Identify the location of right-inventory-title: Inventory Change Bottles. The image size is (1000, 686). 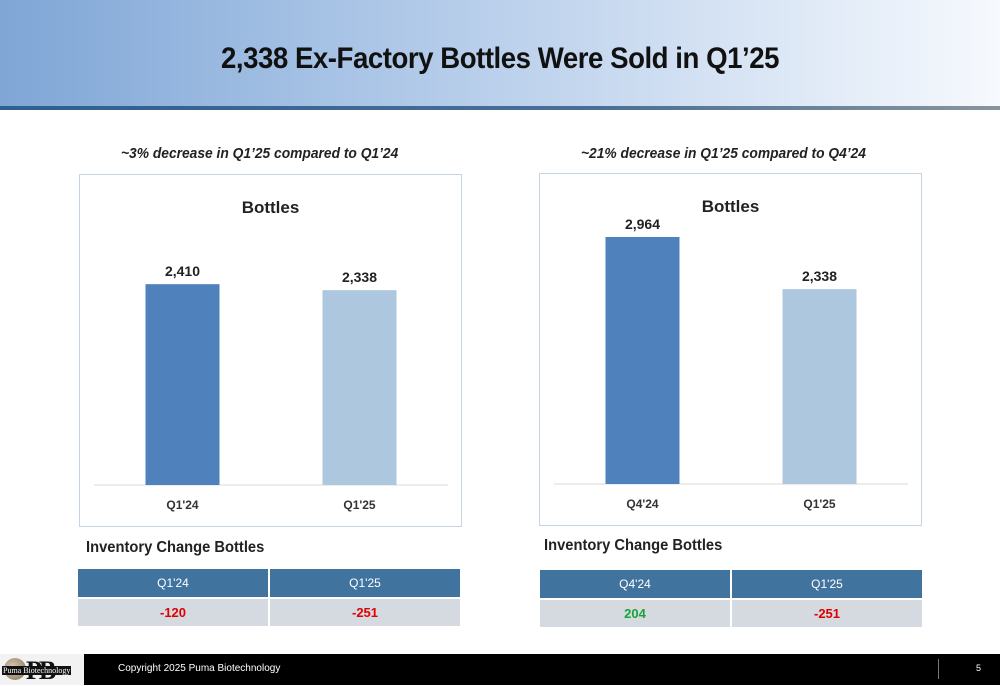
(633, 545).